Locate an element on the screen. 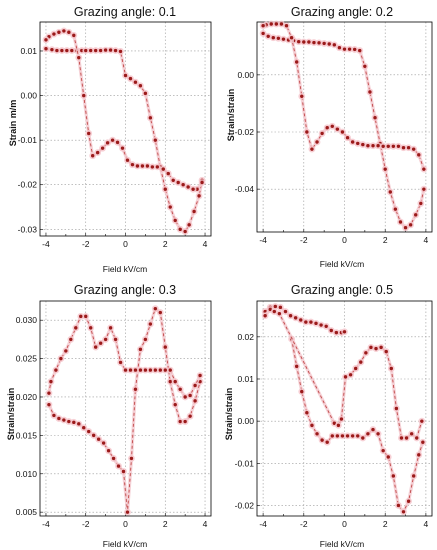 The height and width of the screenshot is (550, 437). x-tick-label: -2 is located at coordinates (86, 244).